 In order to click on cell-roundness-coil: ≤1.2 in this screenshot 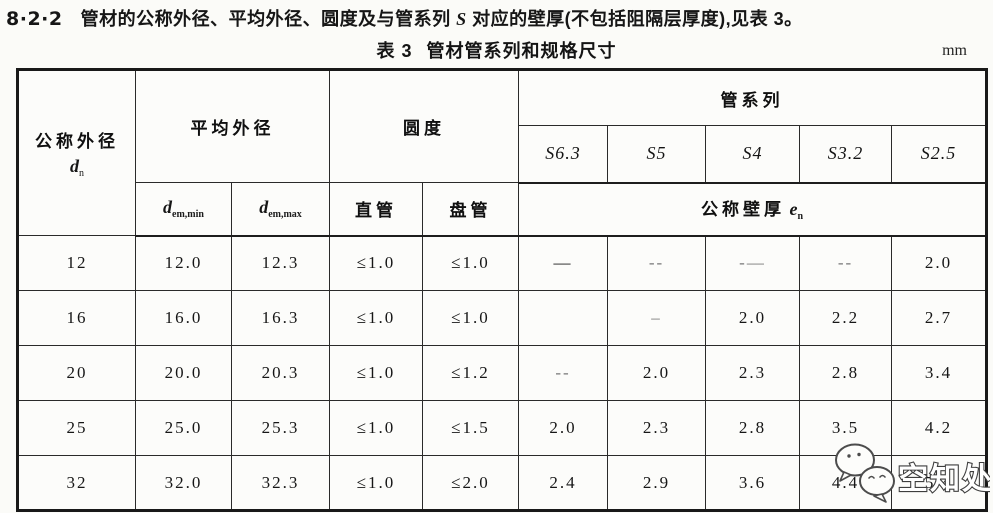, I will do `click(470, 373)`.